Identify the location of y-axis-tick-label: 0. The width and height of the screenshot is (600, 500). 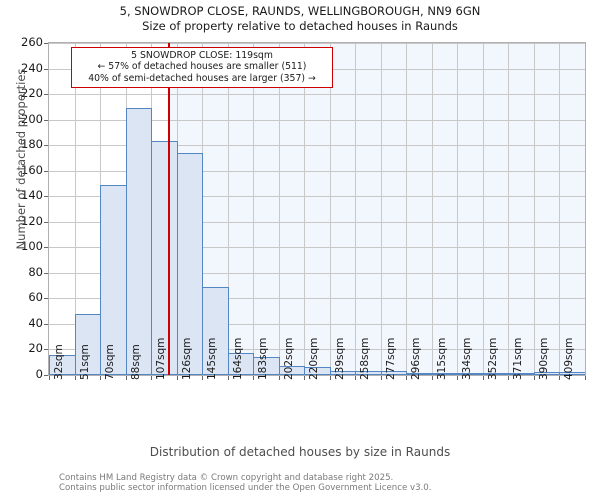
(39, 374).